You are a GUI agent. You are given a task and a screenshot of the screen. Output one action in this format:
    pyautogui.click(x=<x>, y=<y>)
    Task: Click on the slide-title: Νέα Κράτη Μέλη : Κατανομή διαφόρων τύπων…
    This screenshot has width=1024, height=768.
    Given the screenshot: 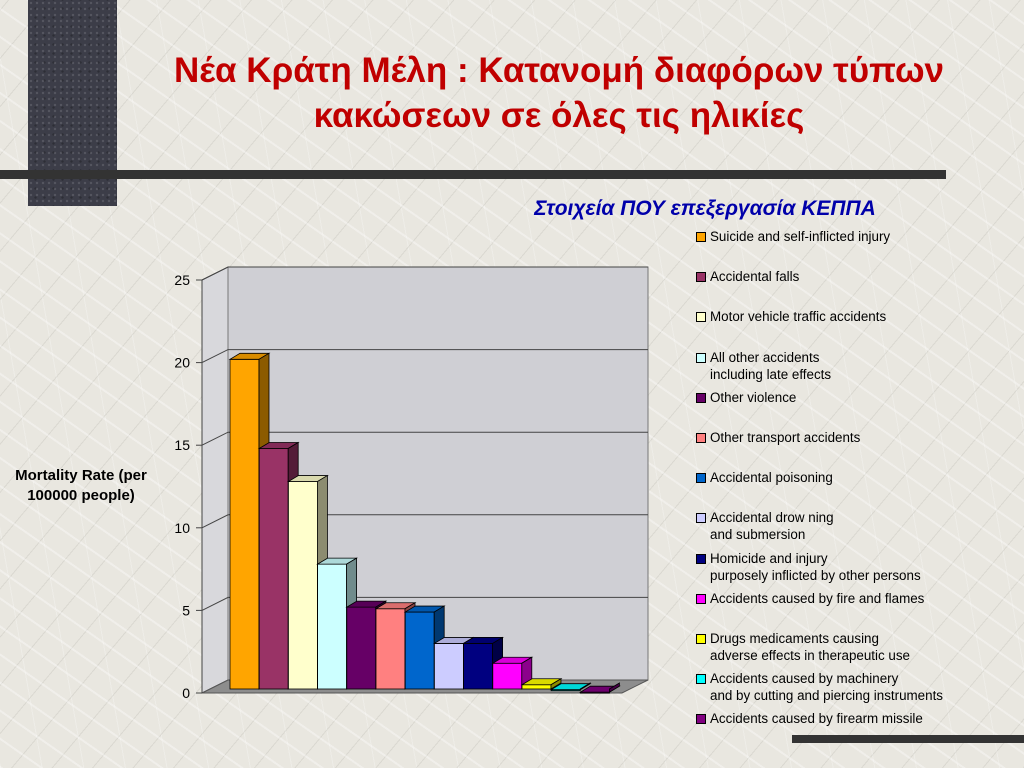 What is the action you would take?
    pyautogui.click(x=559, y=93)
    